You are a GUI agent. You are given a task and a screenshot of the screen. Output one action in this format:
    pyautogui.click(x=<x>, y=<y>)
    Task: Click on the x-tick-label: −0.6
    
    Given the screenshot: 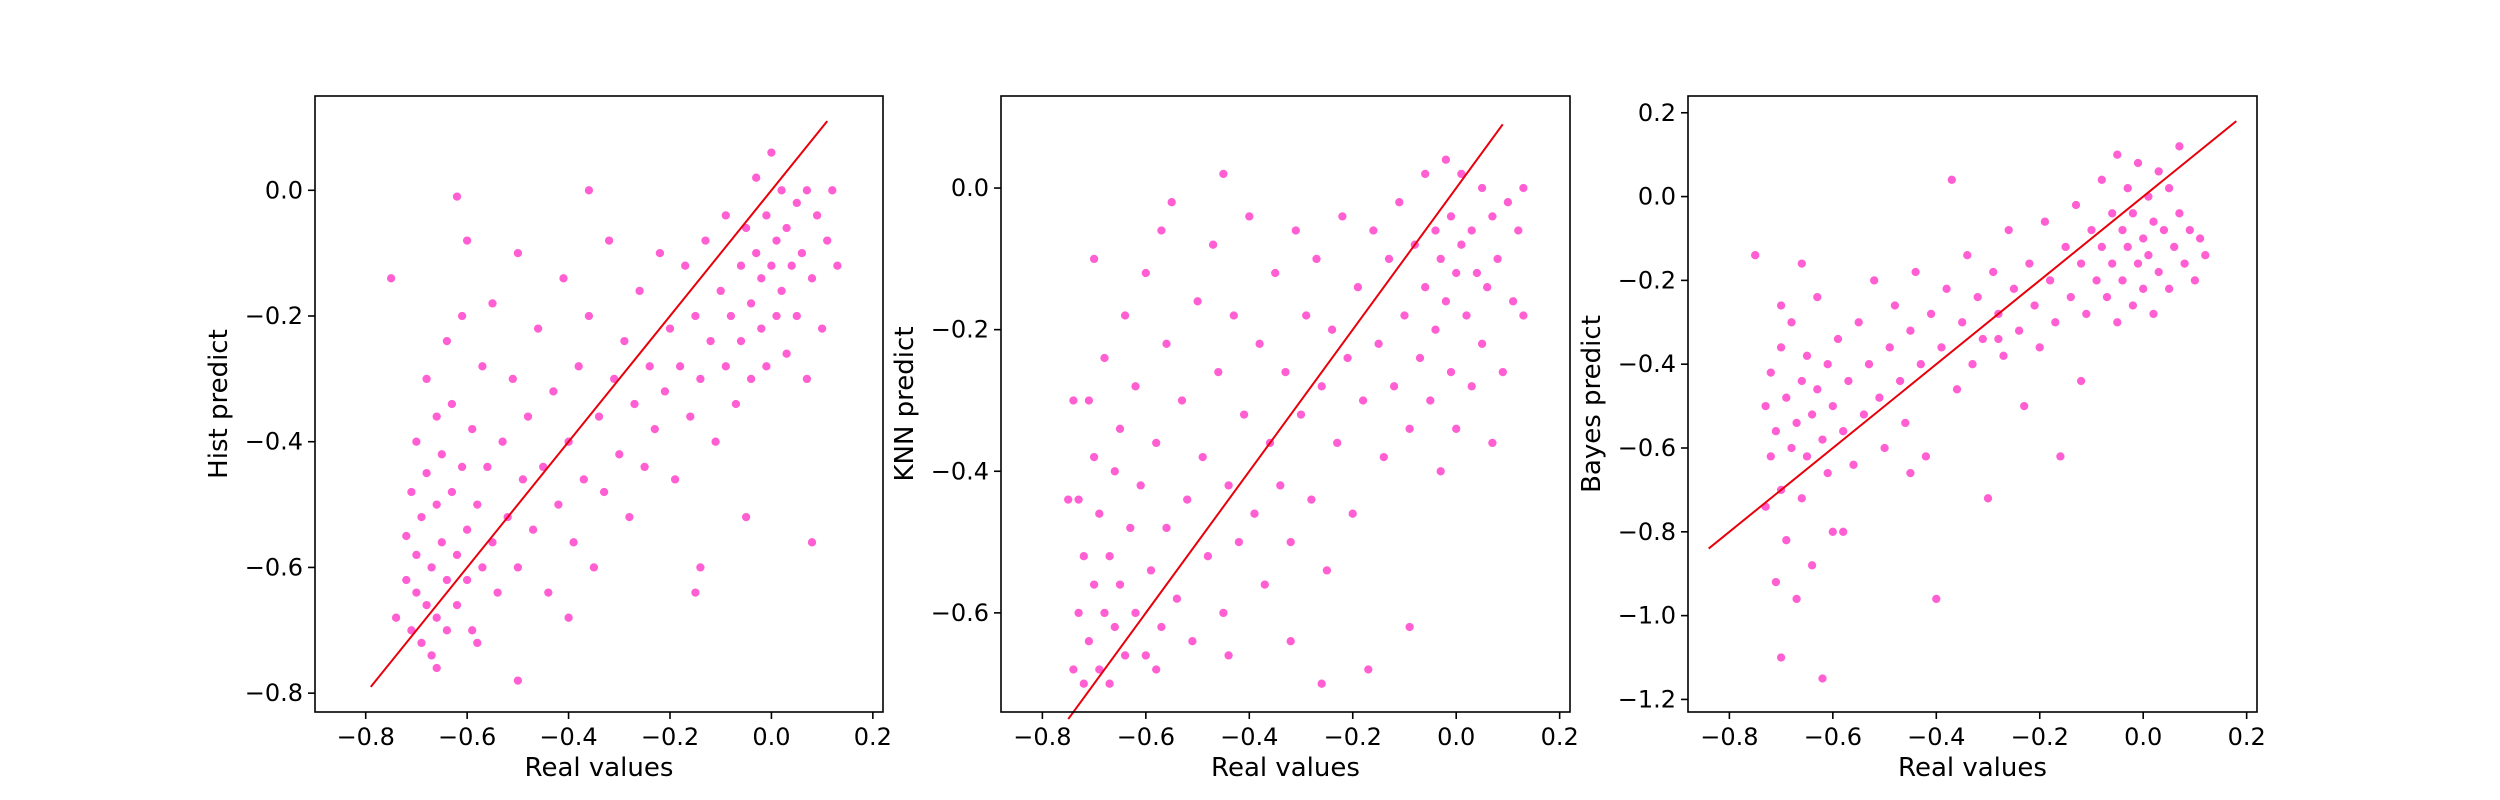 What is the action you would take?
    pyautogui.click(x=467, y=737)
    